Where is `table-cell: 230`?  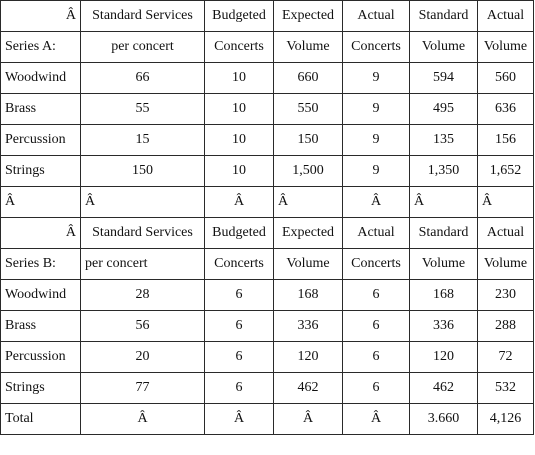
table-cell: 230 is located at coordinates (505, 295).